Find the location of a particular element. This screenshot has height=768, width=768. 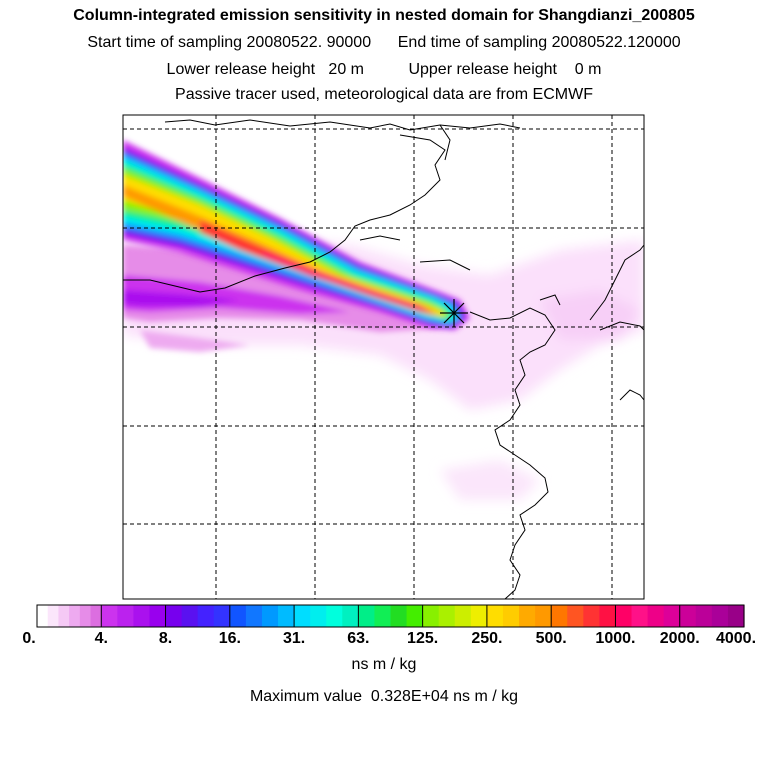

moderate-sensitivity-field is located at coordinates (281, 298).